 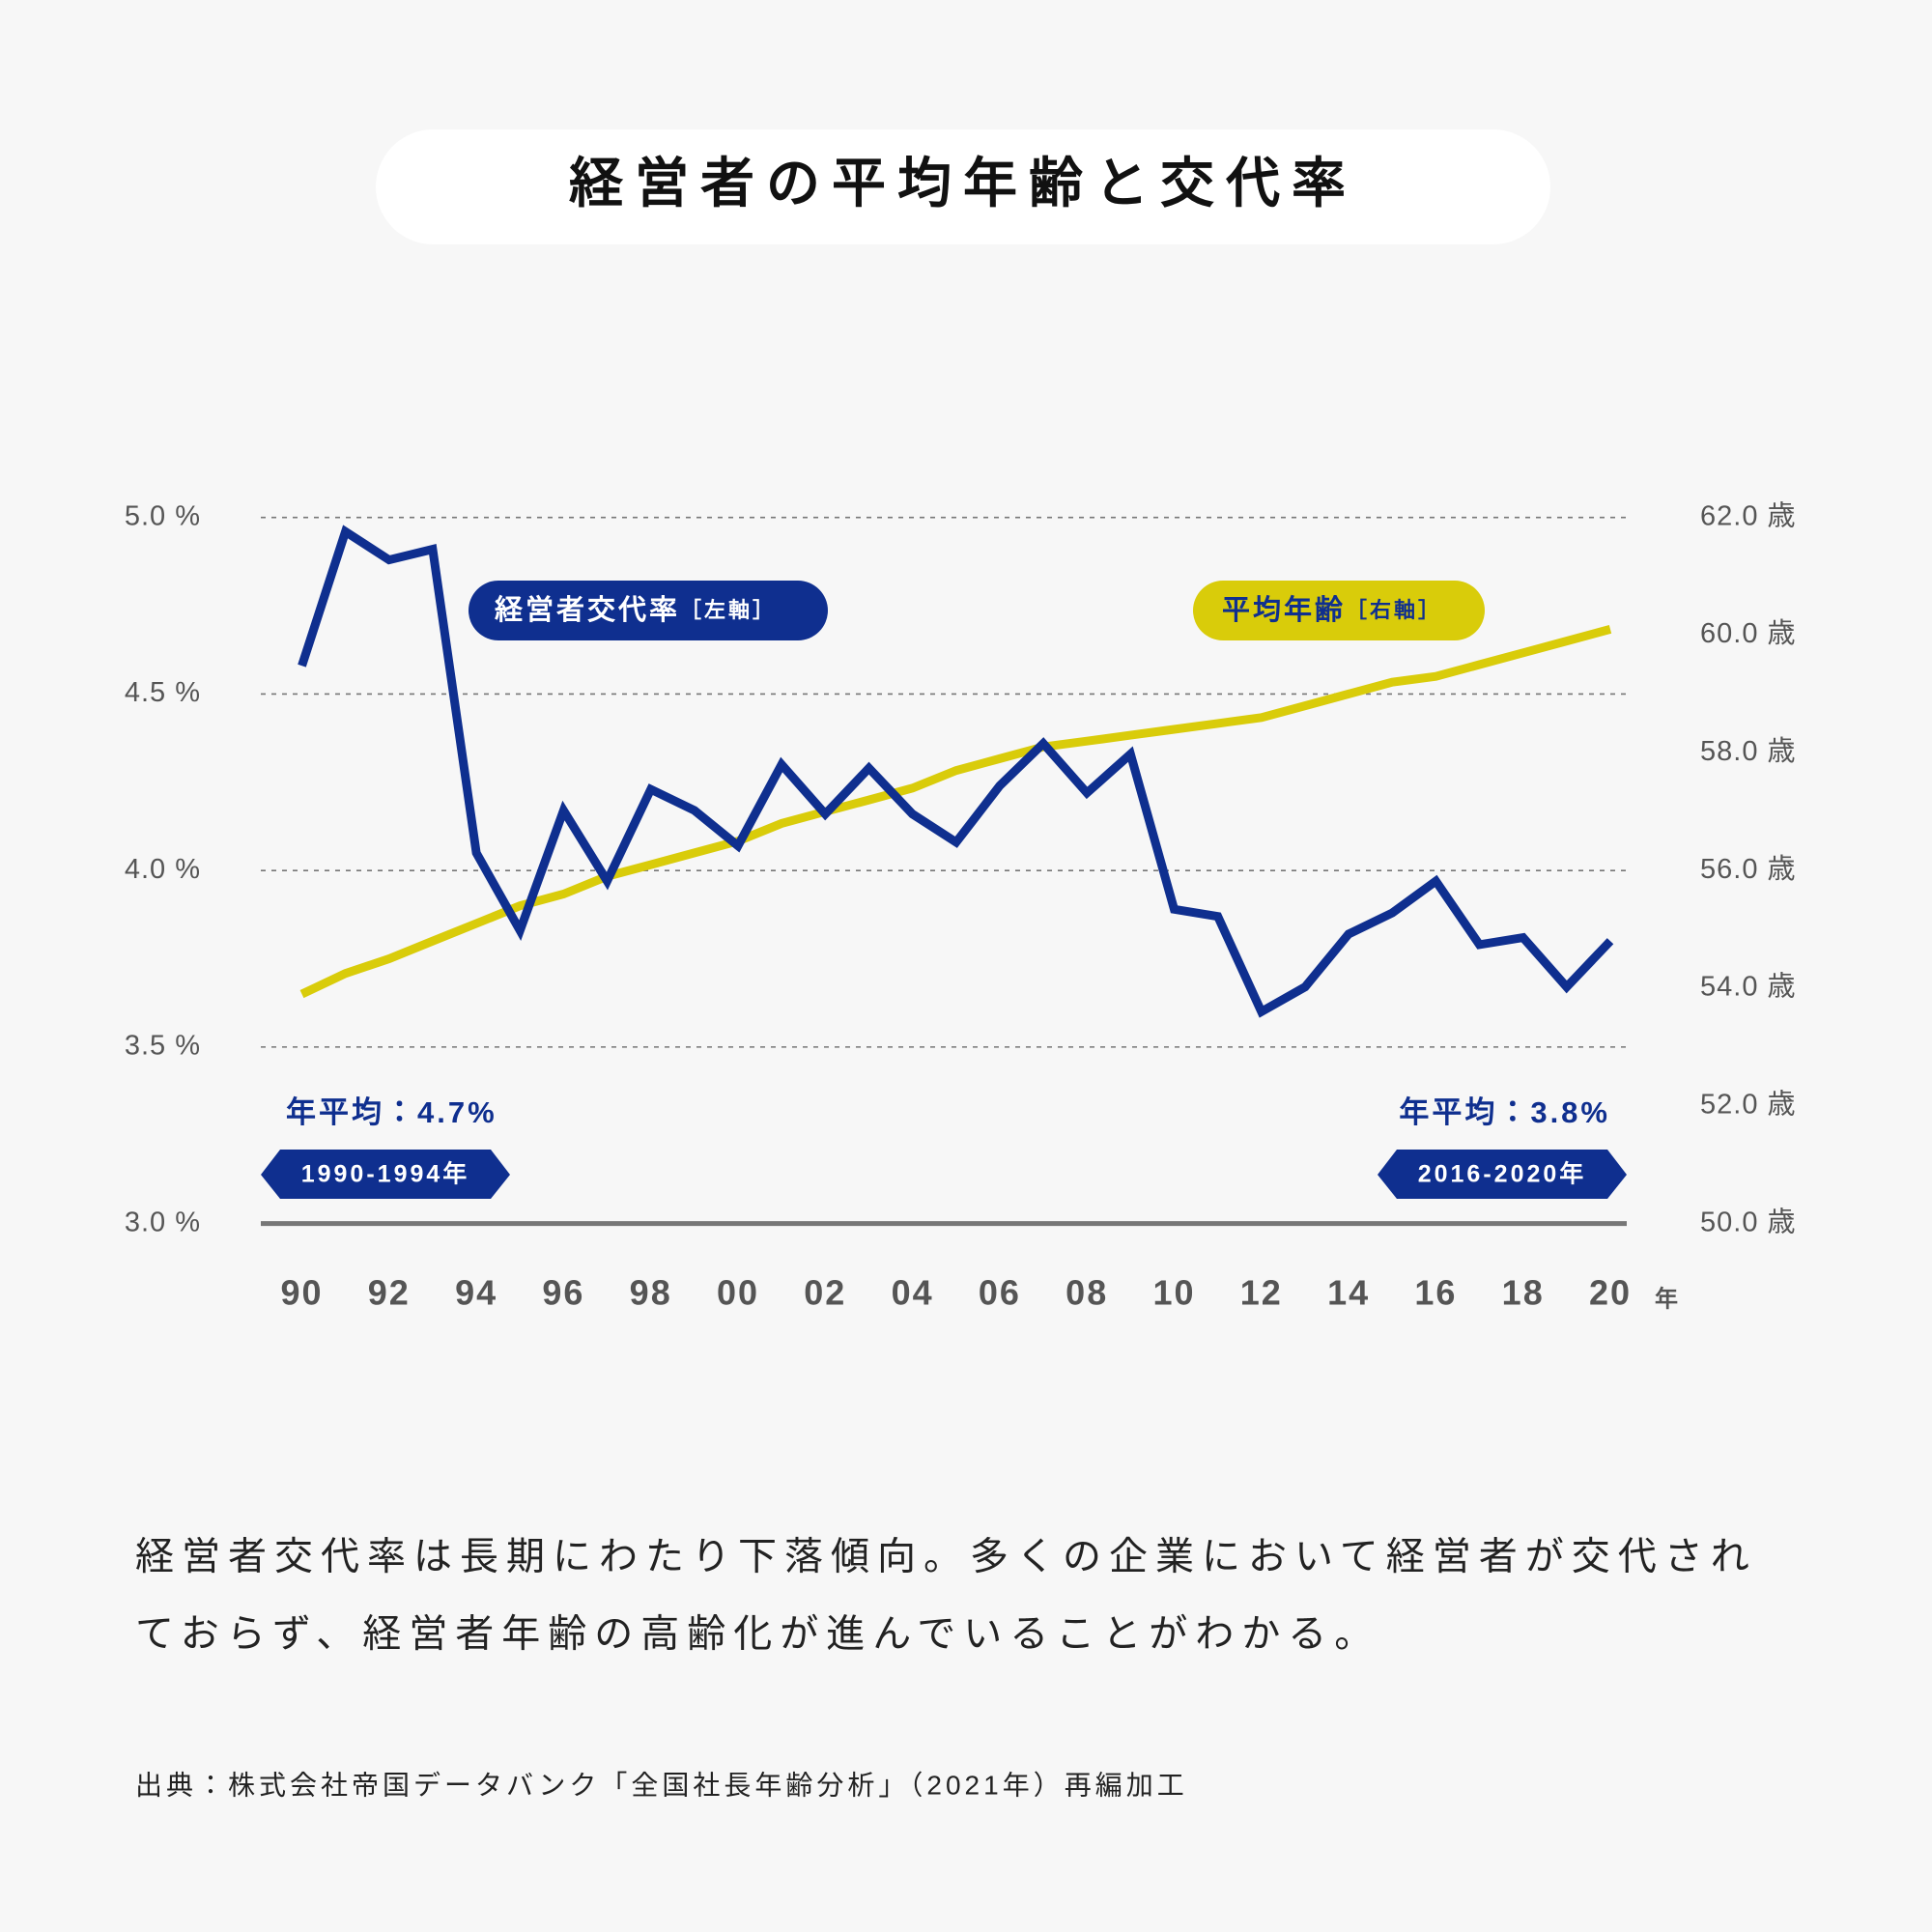 What do you see at coordinates (913, 1293) in the screenshot?
I see `x-tick-label: 04` at bounding box center [913, 1293].